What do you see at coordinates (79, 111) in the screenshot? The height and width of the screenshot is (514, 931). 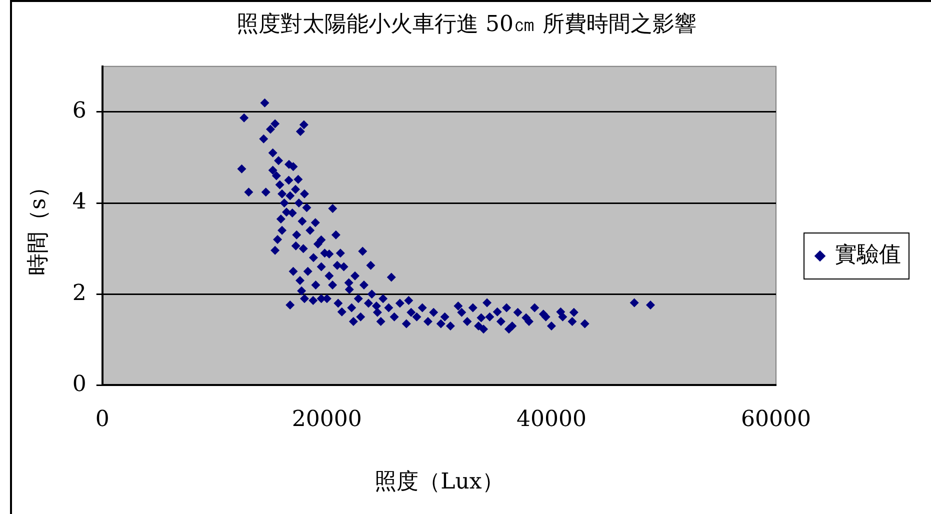 I see `y-tick-label: 6` at bounding box center [79, 111].